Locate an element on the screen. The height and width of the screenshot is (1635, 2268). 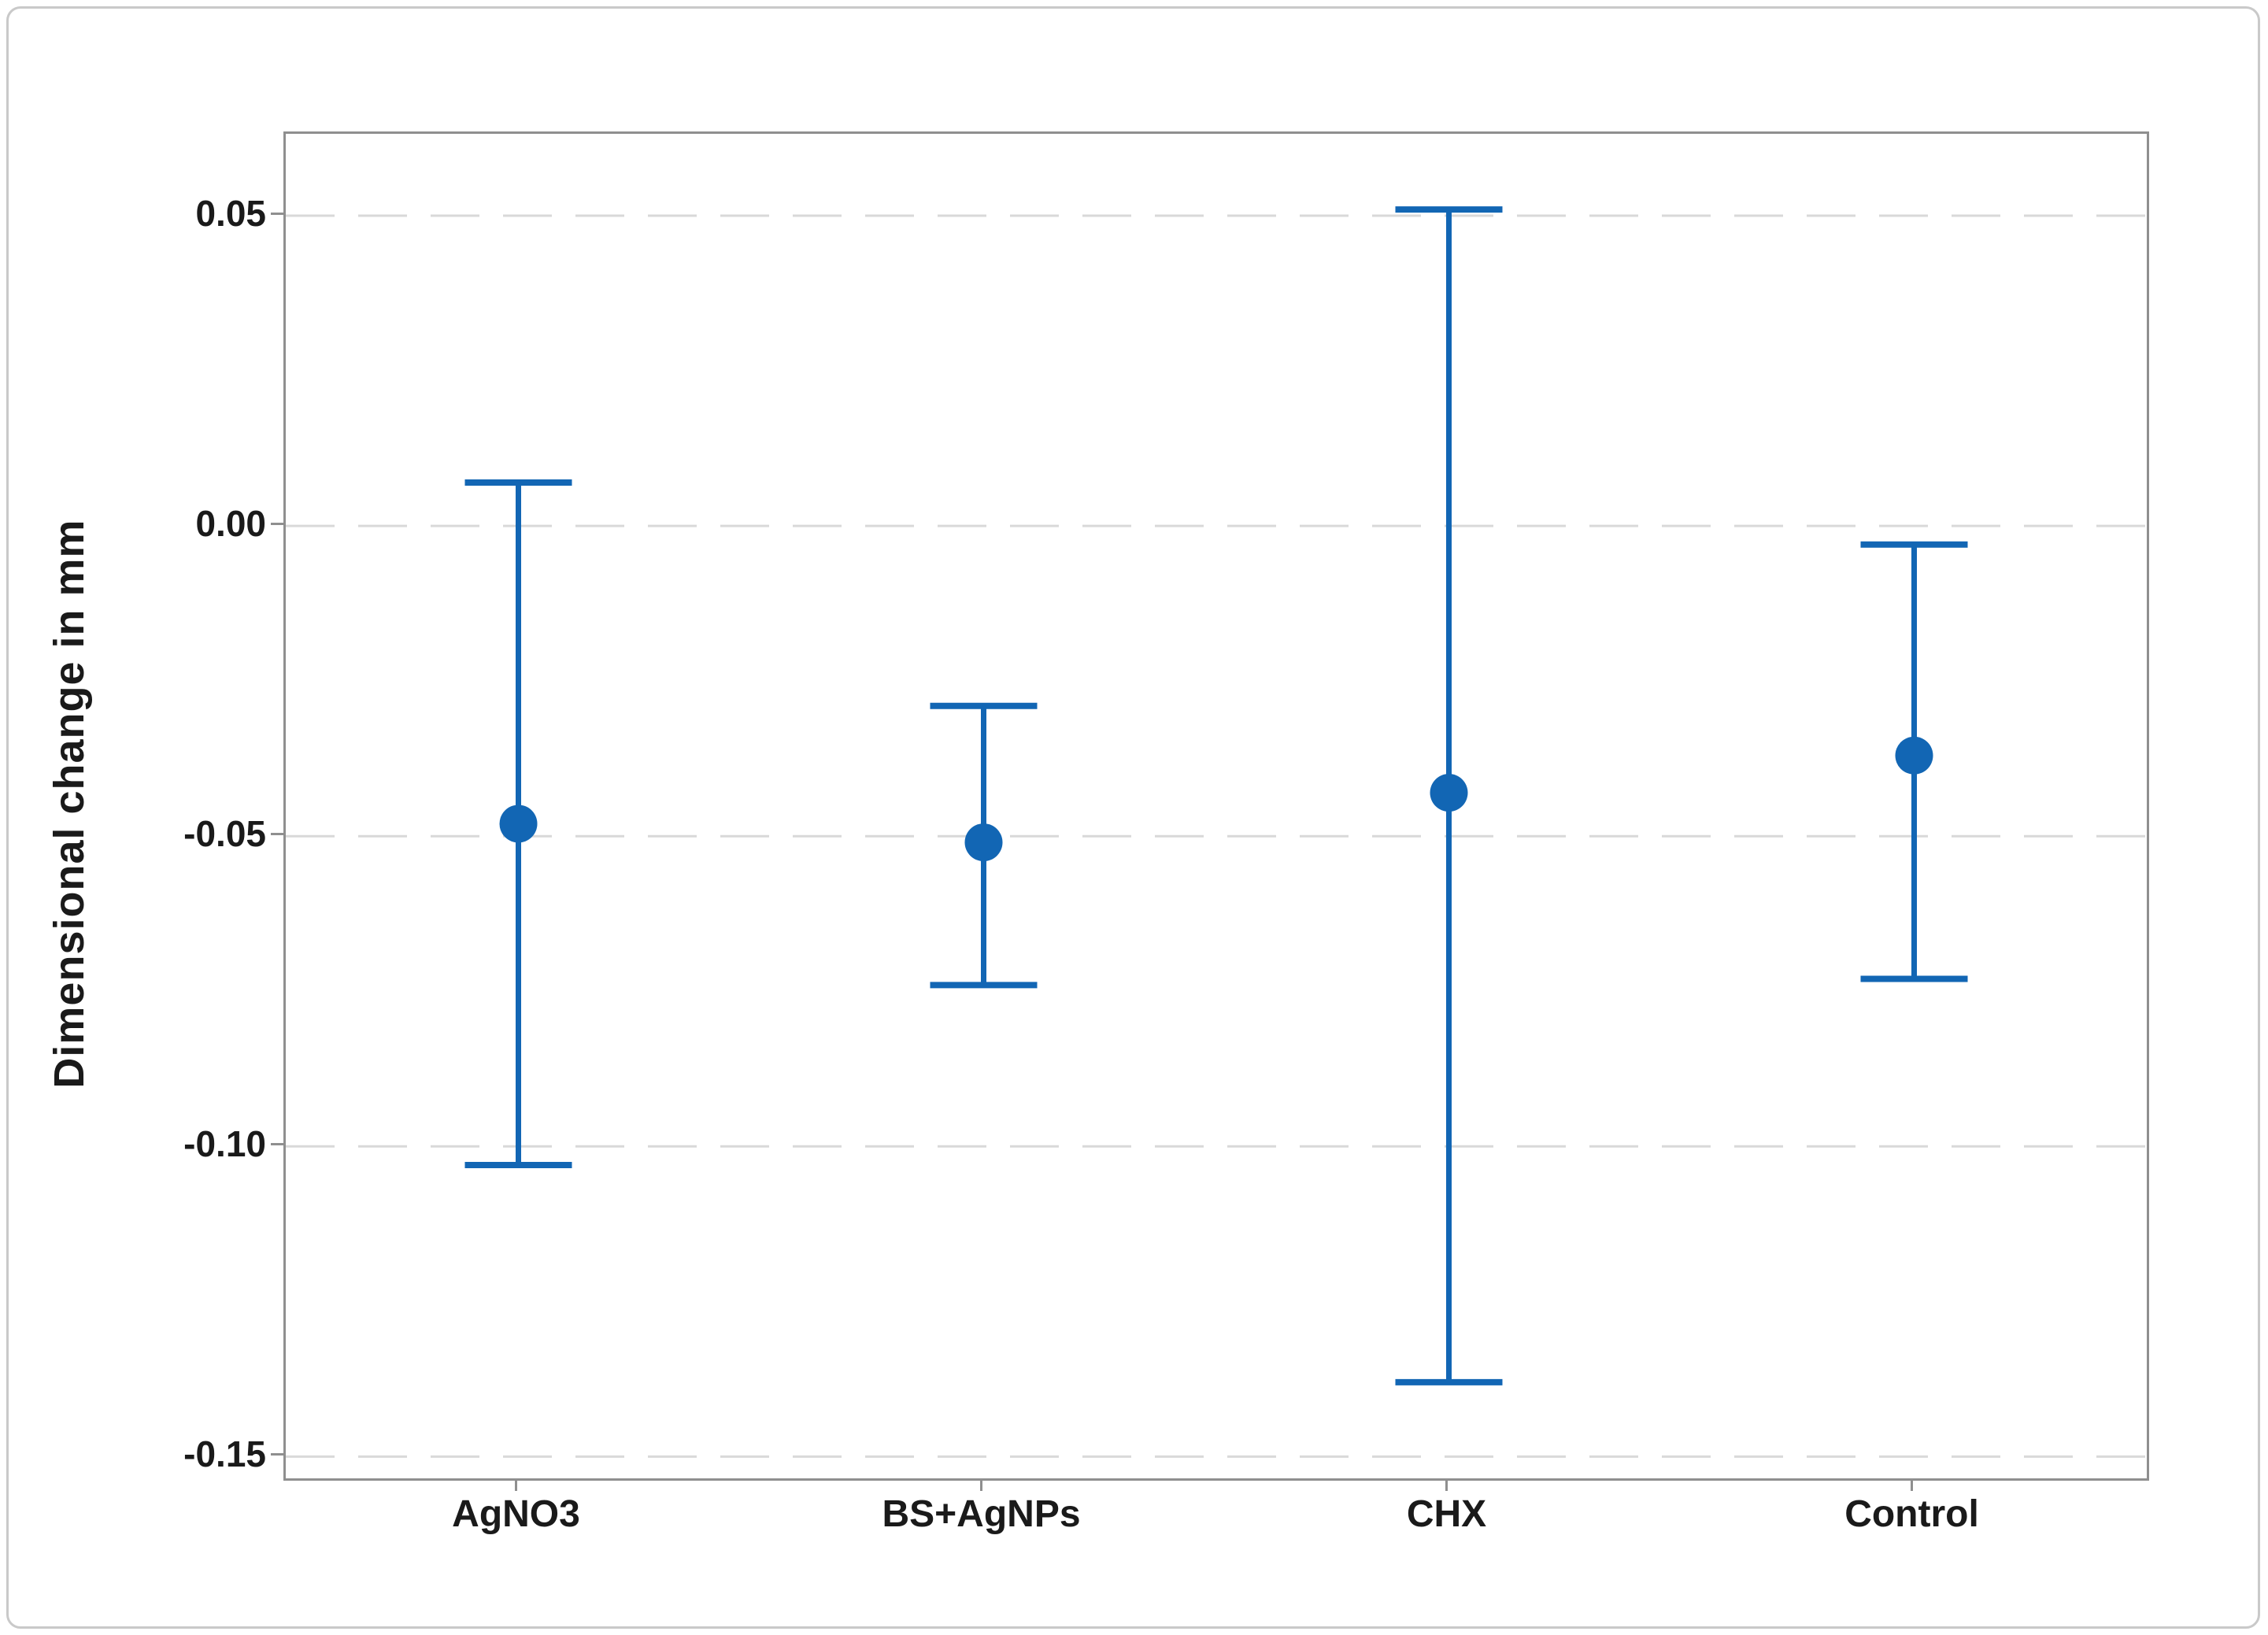
y-axis-title: Dimensional change in mm is located at coordinates (70, 804).